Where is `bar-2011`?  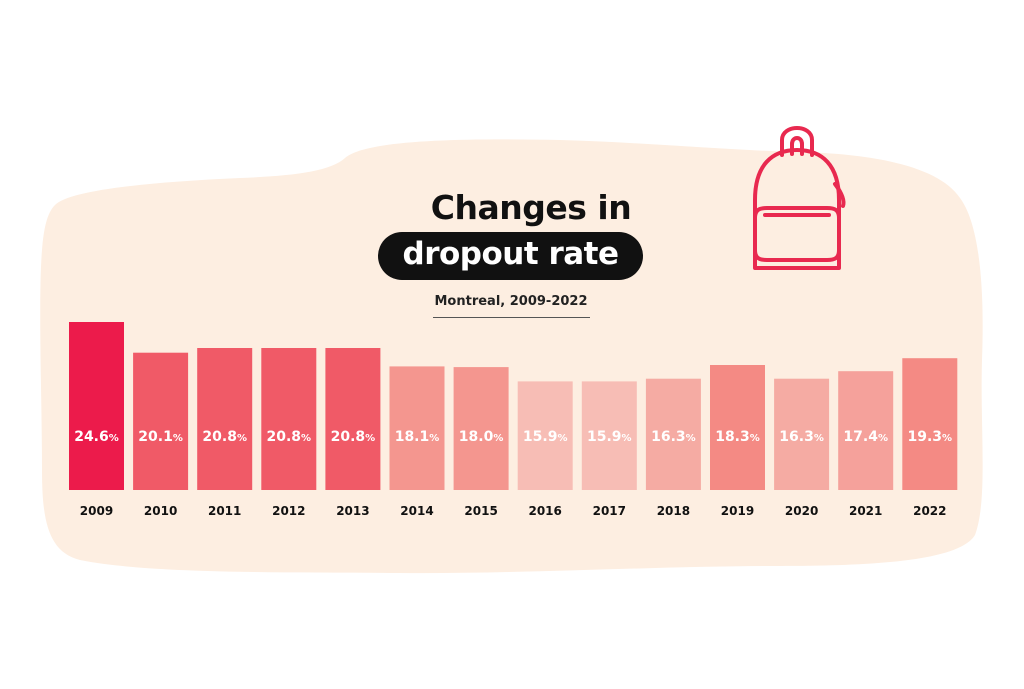 bar-2011 is located at coordinates (225, 419).